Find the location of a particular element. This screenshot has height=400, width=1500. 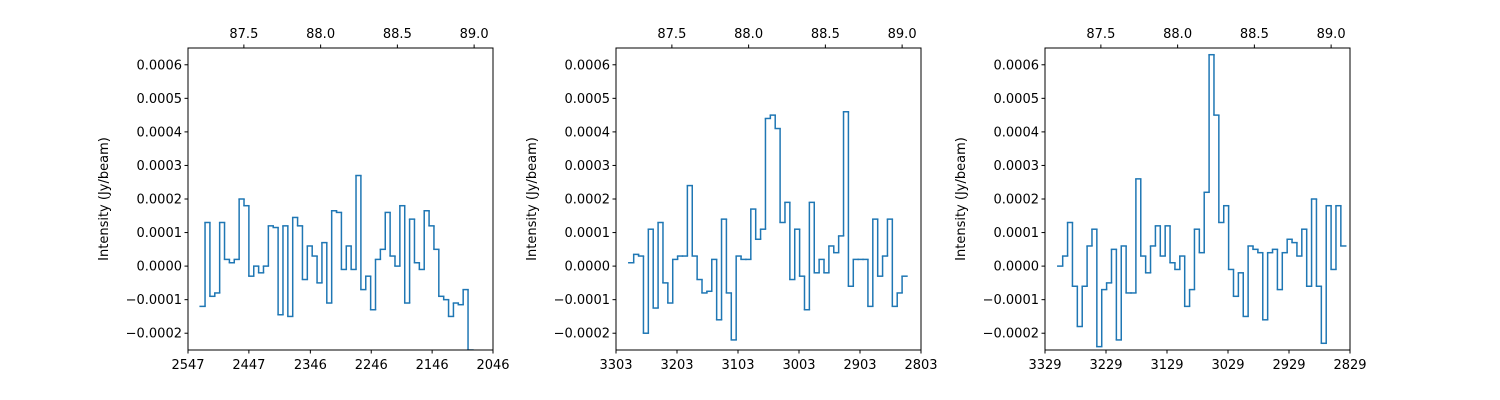

x-tick-label: 2929 is located at coordinates (1288, 365).